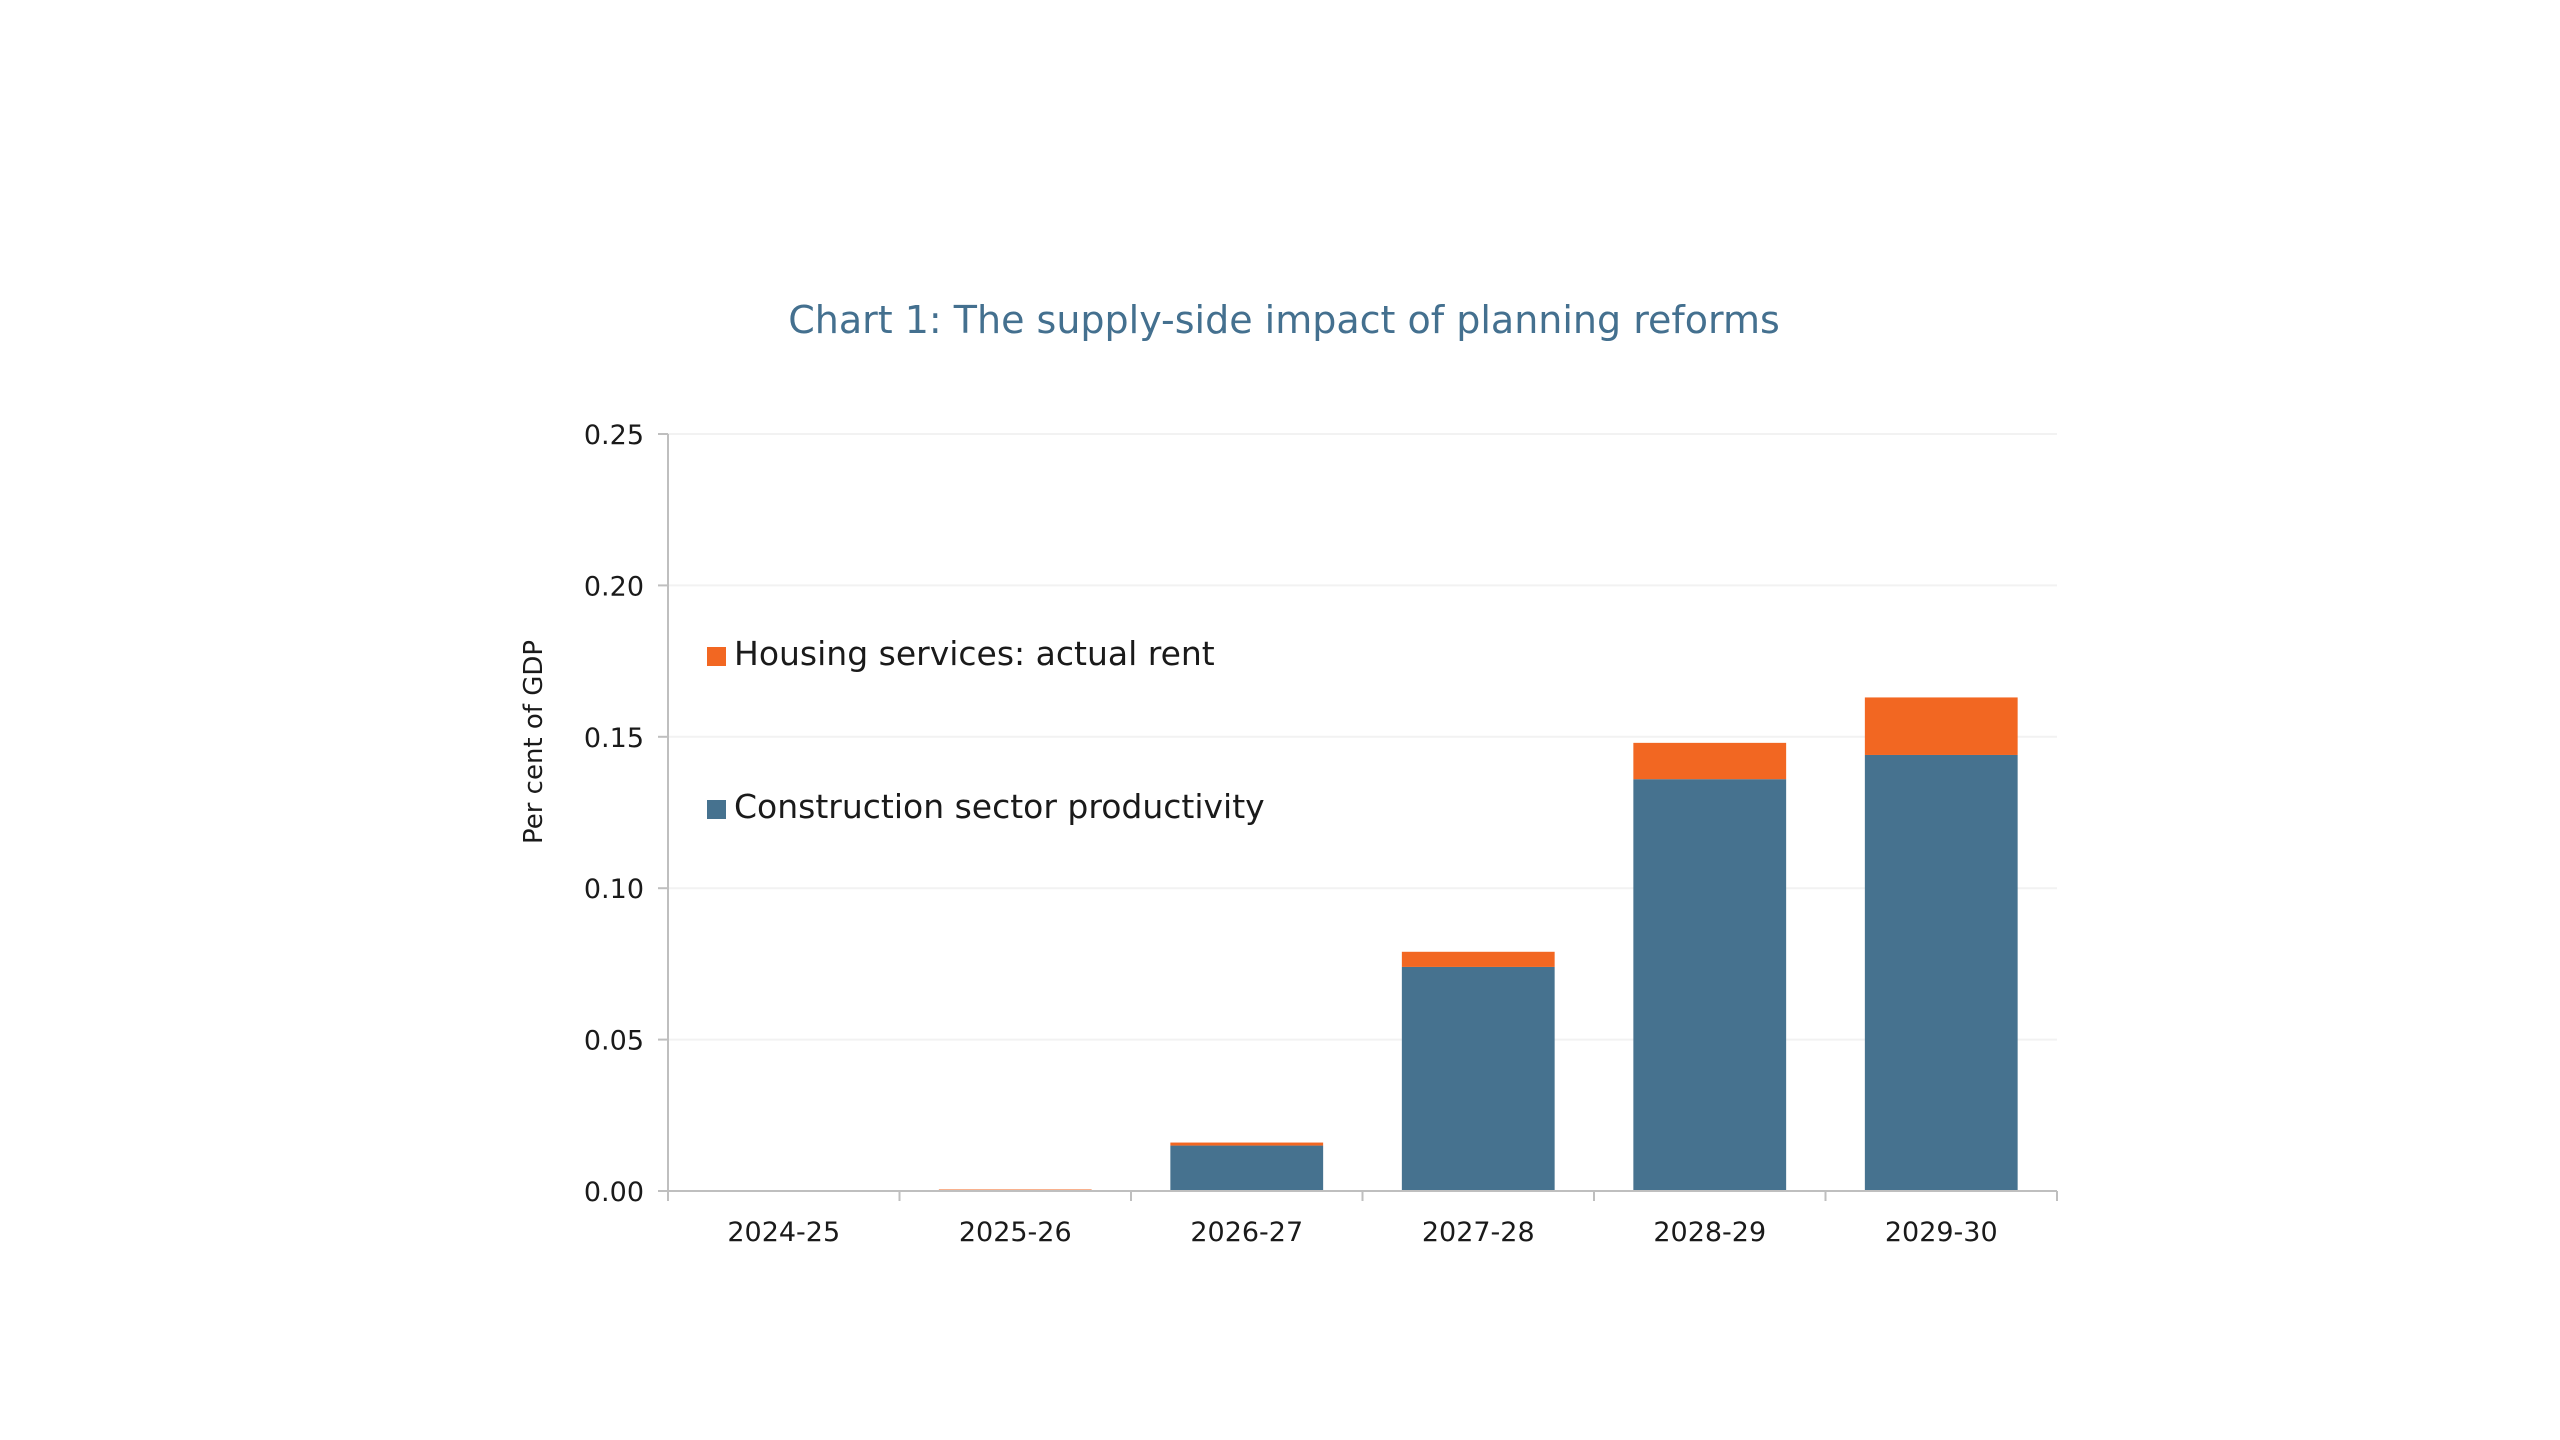 Image resolution: width=2560 pixels, height=1440 pixels. What do you see at coordinates (974, 653) in the screenshot?
I see `legend-label: Housing services: actual rent` at bounding box center [974, 653].